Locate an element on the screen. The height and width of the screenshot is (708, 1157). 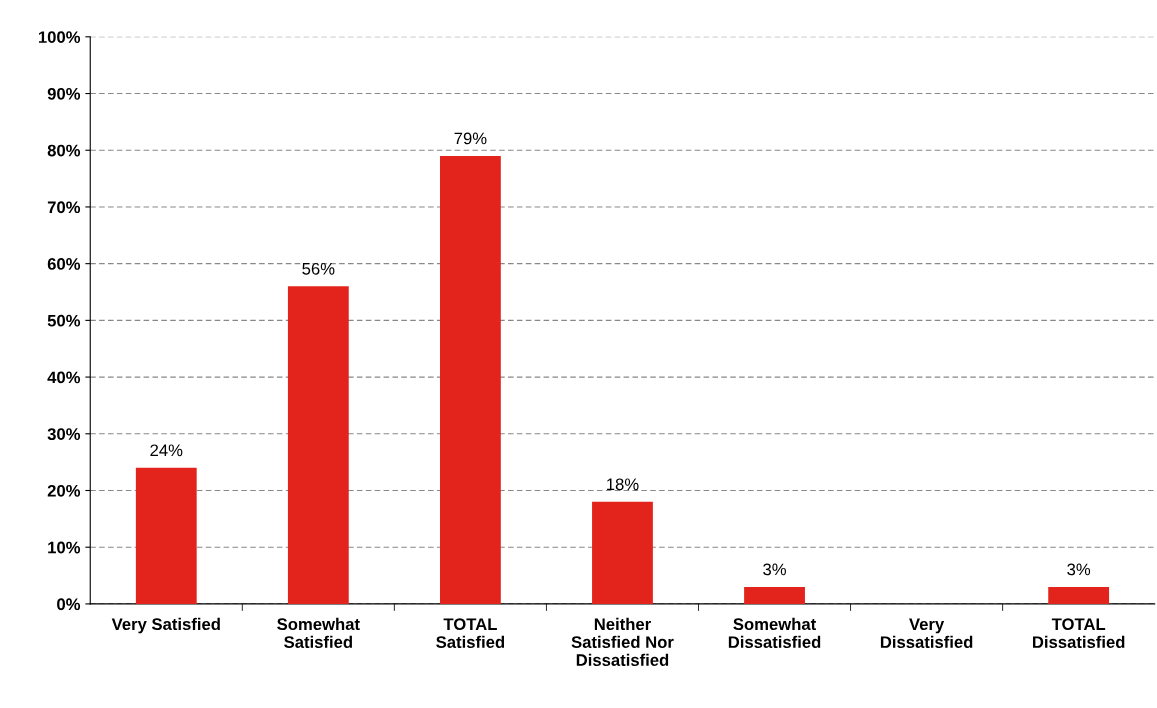
y-tick-label: 80% is located at coordinates (64, 150).